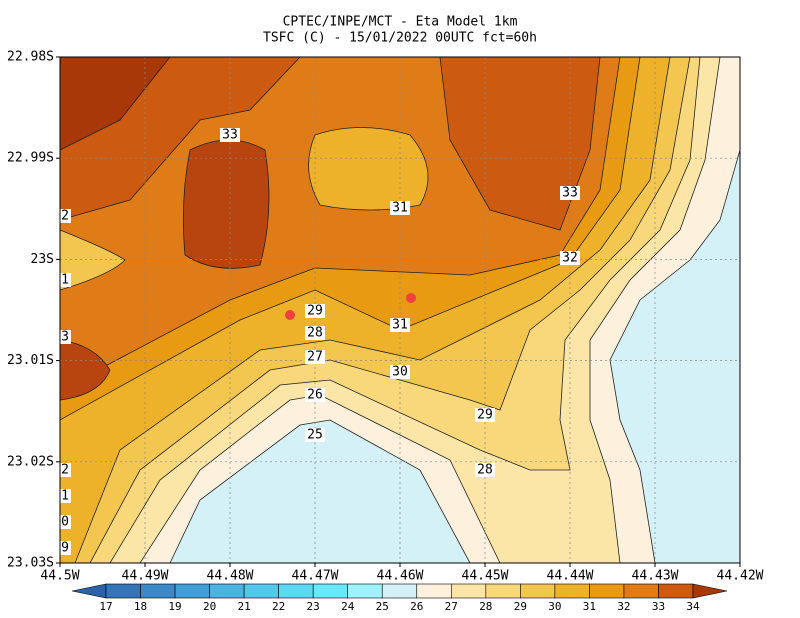 The width and height of the screenshot is (800, 618). What do you see at coordinates (382, 606) in the screenshot?
I see `colorbar-label: 25` at bounding box center [382, 606].